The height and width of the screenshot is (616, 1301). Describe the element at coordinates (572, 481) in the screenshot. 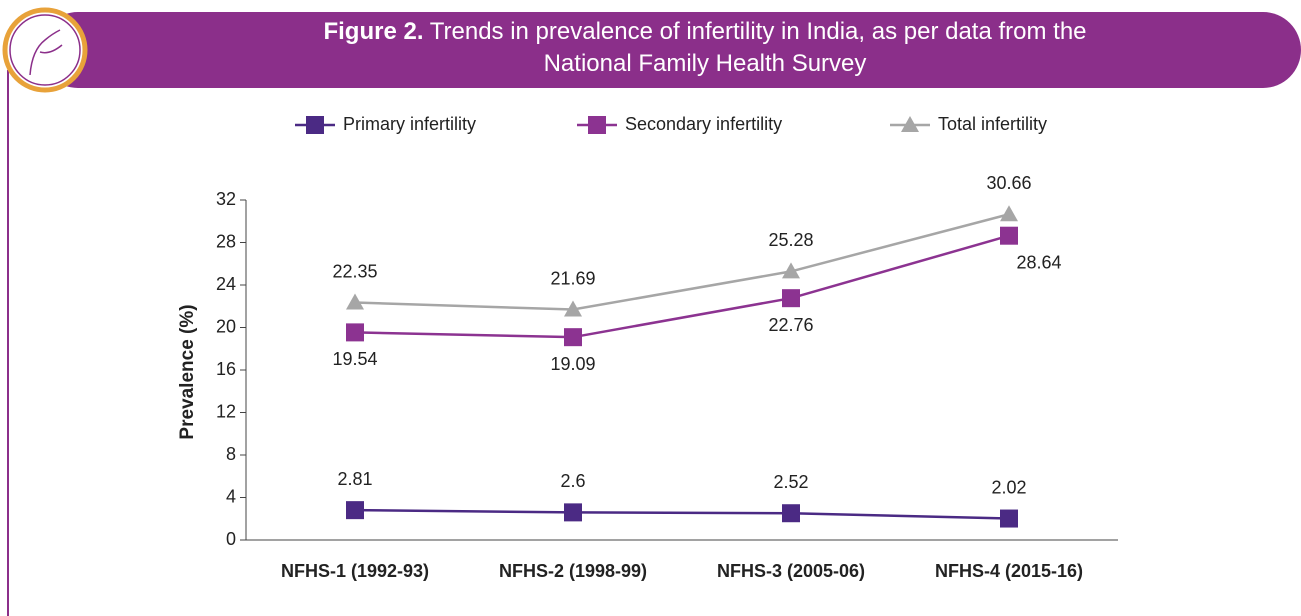

I see `data-label: 2.6` at that location.